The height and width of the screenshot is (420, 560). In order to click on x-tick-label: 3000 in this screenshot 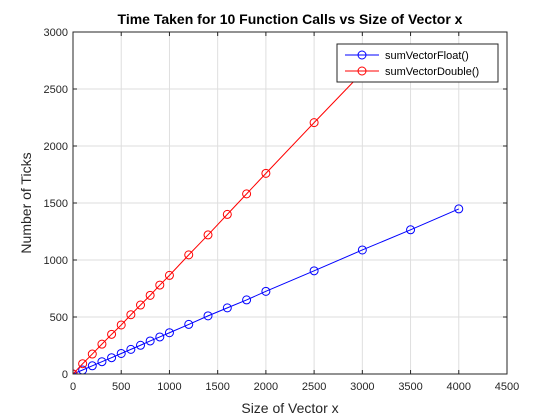, I will do `click(362, 387)`.